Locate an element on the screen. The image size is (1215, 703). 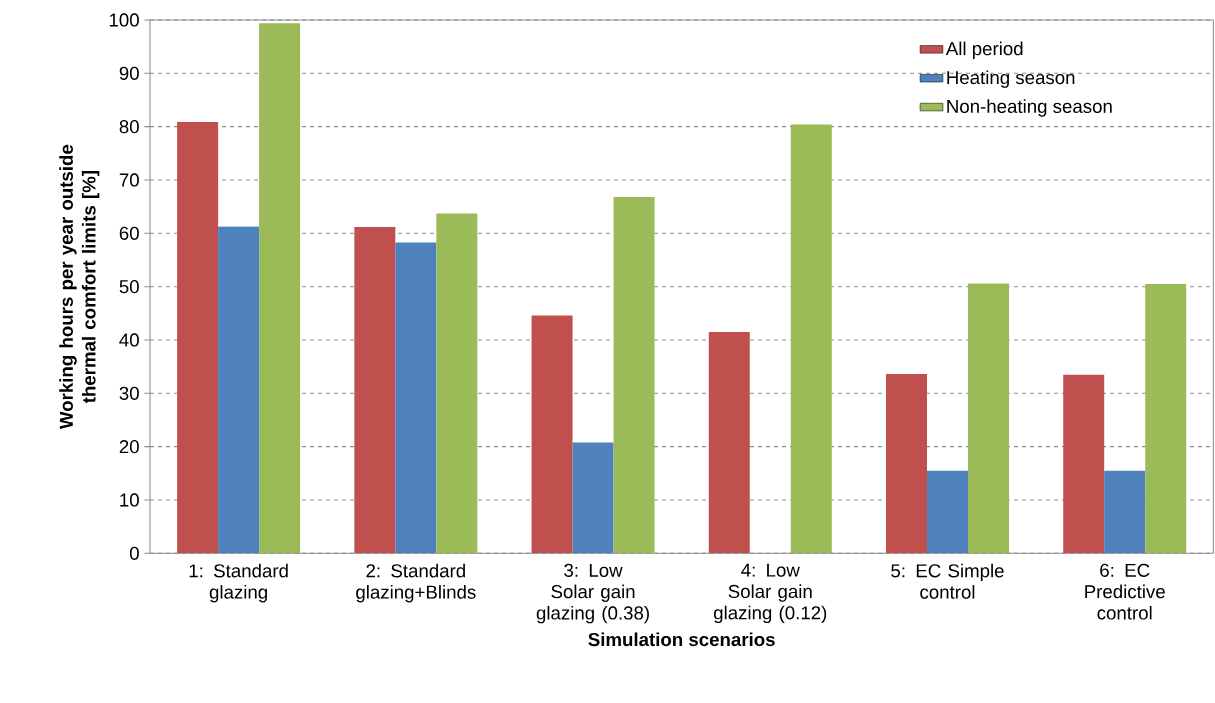
y-tick-label: 50 is located at coordinates (129, 287).